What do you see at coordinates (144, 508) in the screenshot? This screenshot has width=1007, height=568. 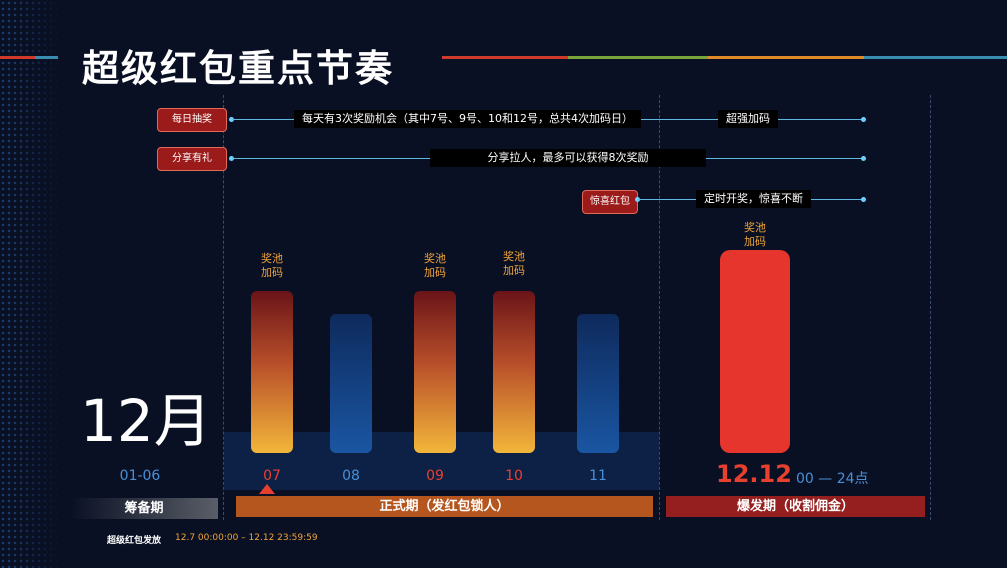 I see `phase-prep: 筹备期` at bounding box center [144, 508].